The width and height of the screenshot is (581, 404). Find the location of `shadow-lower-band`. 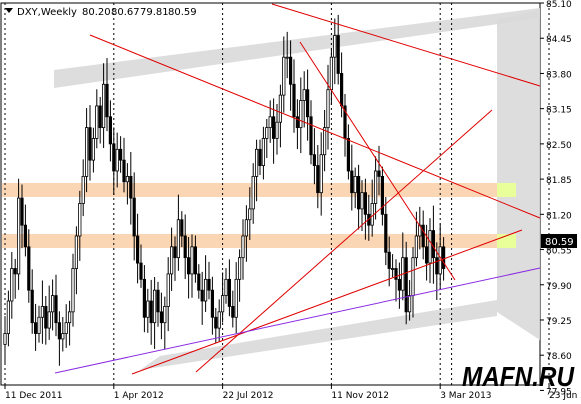

shadow-lower-band is located at coordinates (318, 335).